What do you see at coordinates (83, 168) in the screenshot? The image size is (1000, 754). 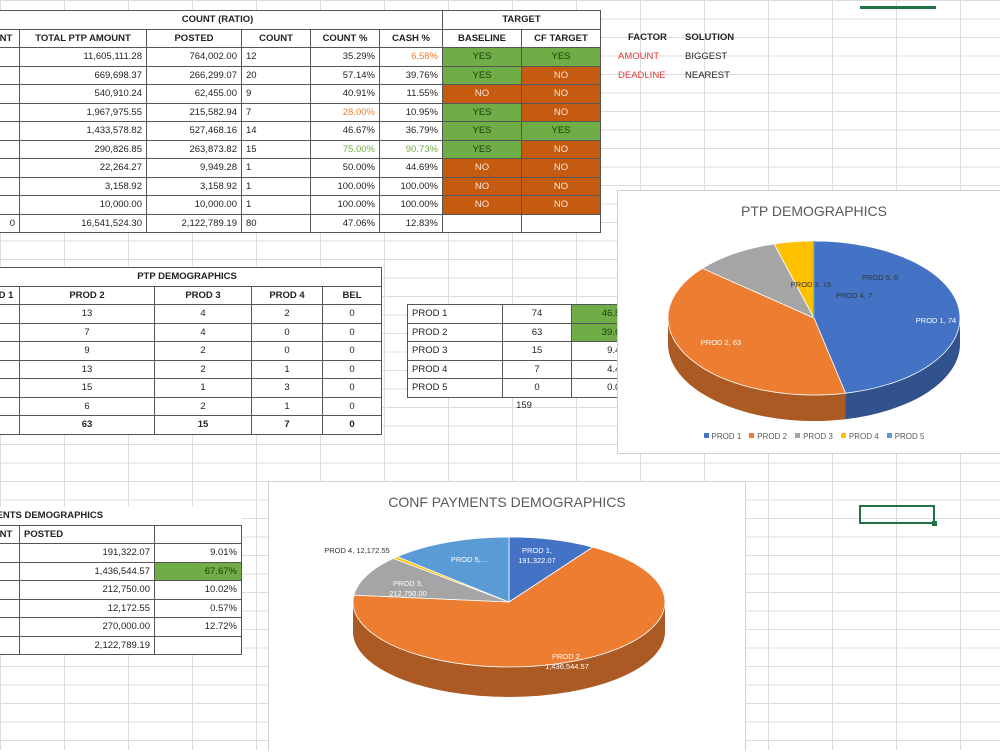 I see `total-ptp-amount-cell: 22,264.27` at bounding box center [83, 168].